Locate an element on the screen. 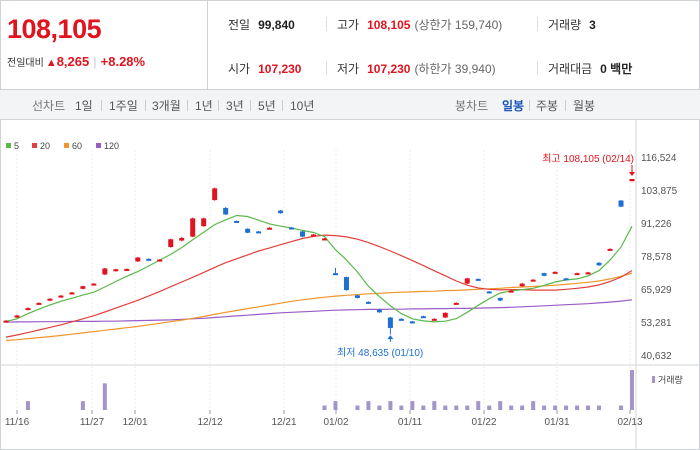 This screenshot has height=450, width=700. stat-volume: 거래량 3 is located at coordinates (572, 24).